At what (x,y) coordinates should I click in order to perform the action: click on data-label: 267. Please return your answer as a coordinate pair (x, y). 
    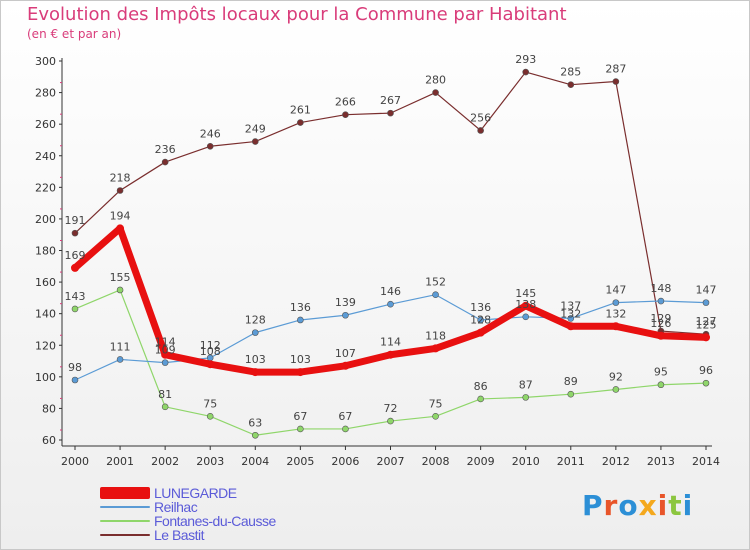
    Looking at the image, I should click on (390, 100).